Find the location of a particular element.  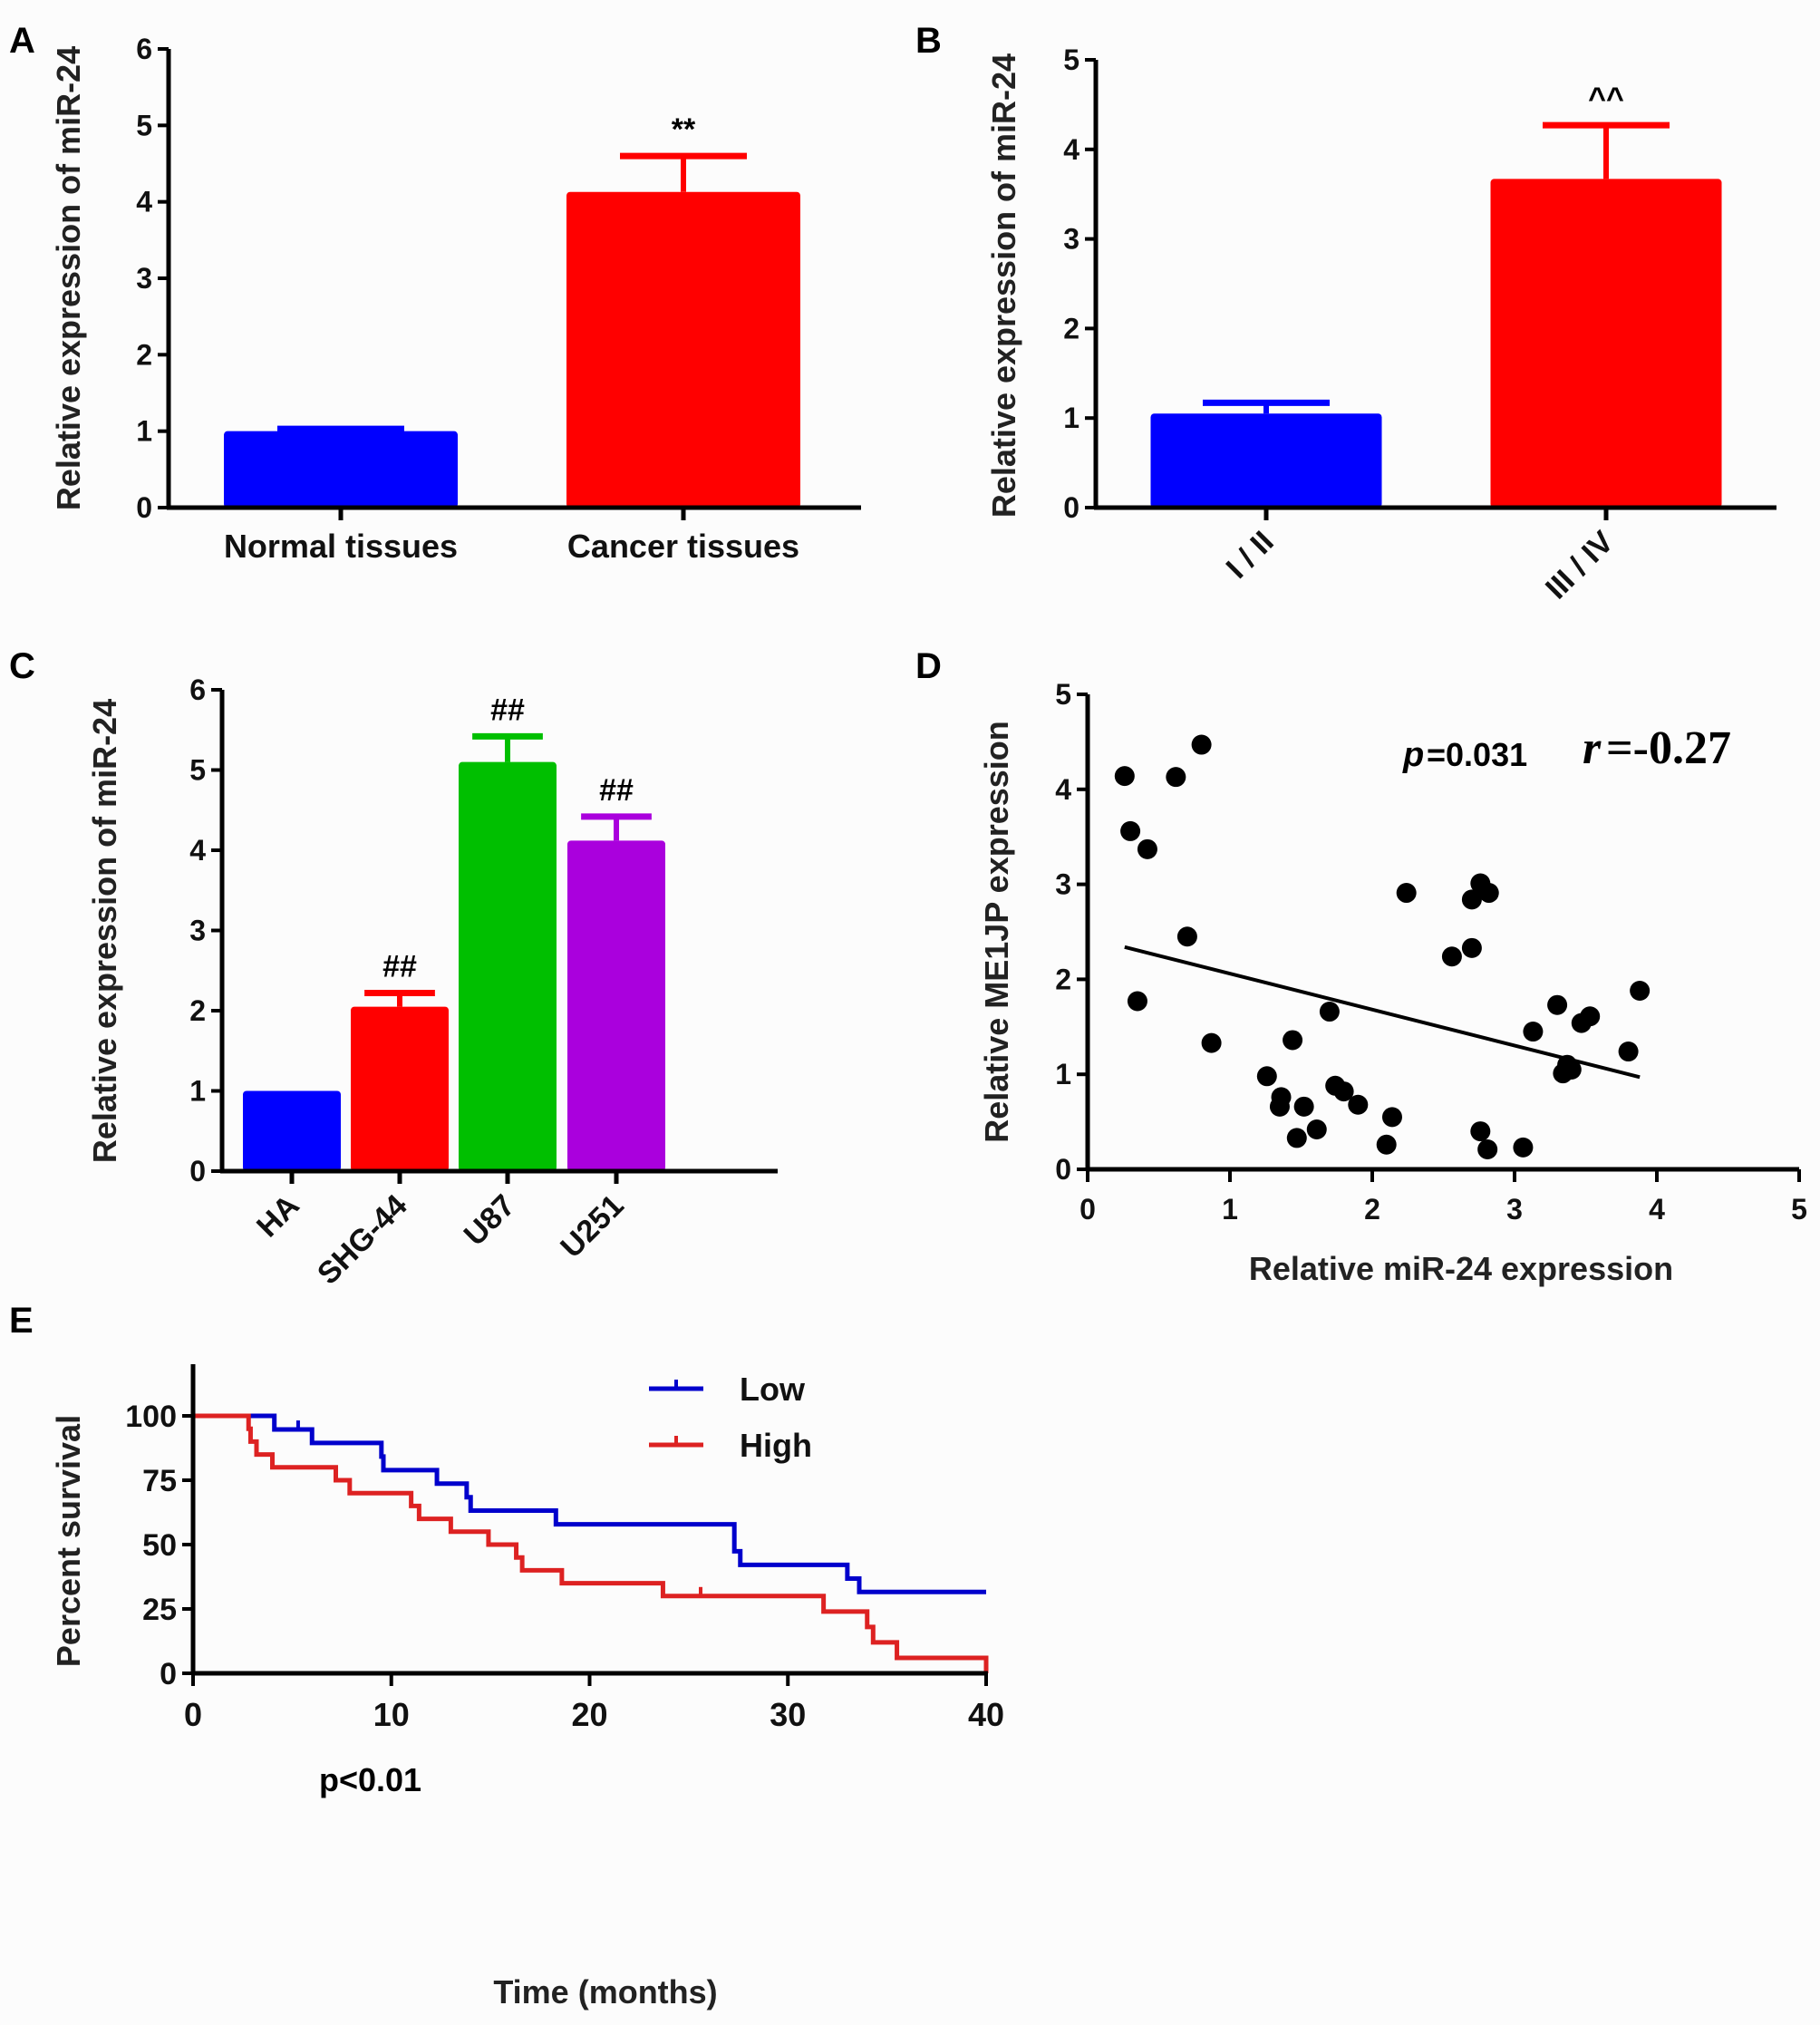

panel-label-e: E is located at coordinates (21, 1321).